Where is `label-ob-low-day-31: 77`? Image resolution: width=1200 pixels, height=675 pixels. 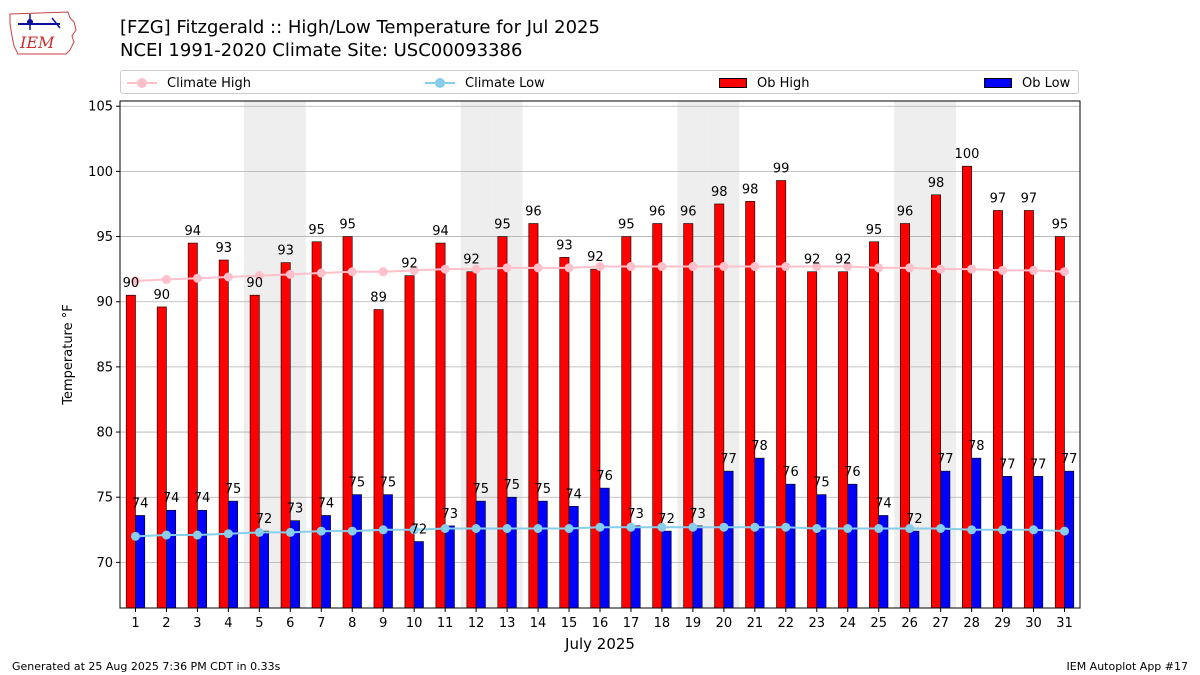
label-ob-low-day-31: 77 is located at coordinates (1069, 459).